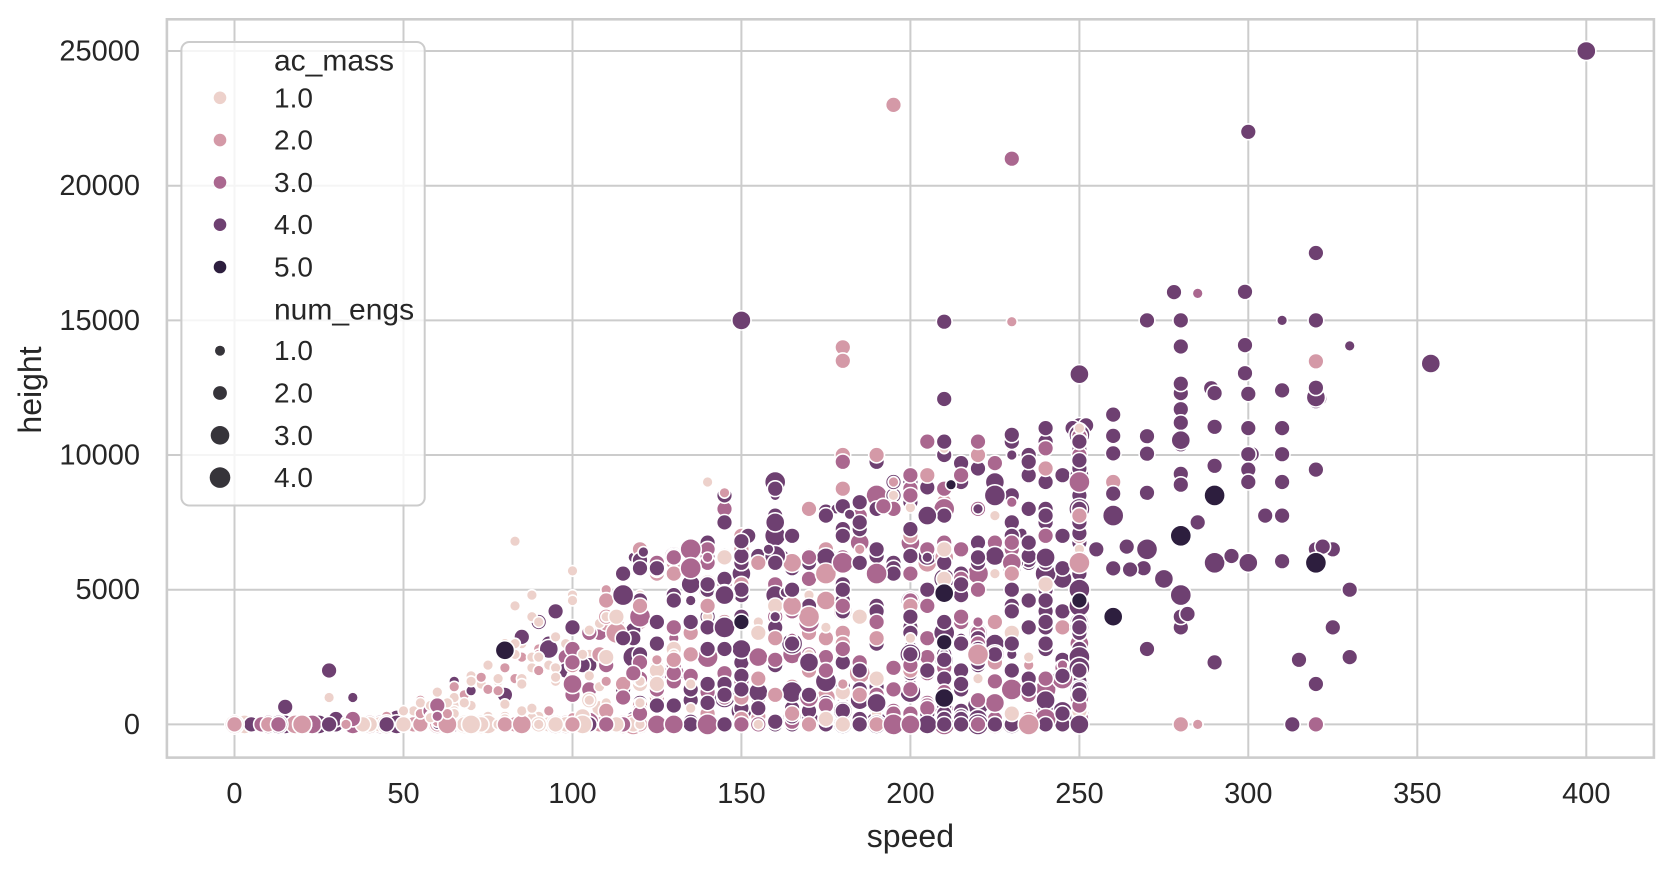 The height and width of the screenshot is (870, 1673). I want to click on svg-text: 100, so click(572, 794).